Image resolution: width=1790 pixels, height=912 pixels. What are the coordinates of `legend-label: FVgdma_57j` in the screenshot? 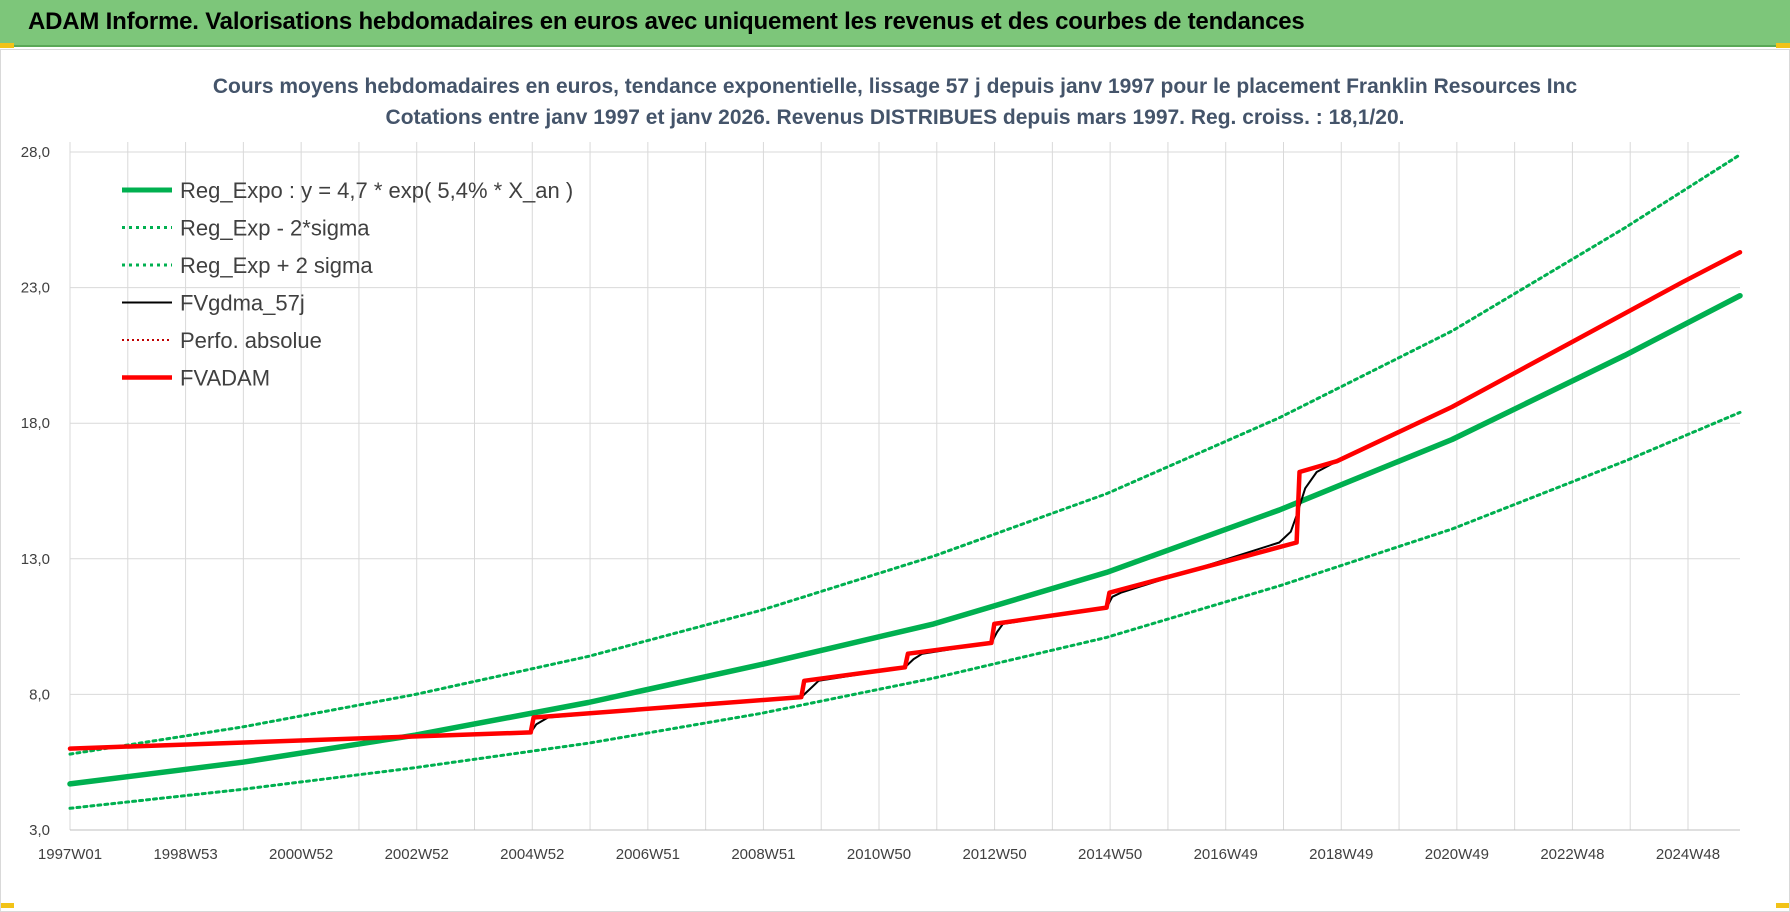 It's located at (242, 303).